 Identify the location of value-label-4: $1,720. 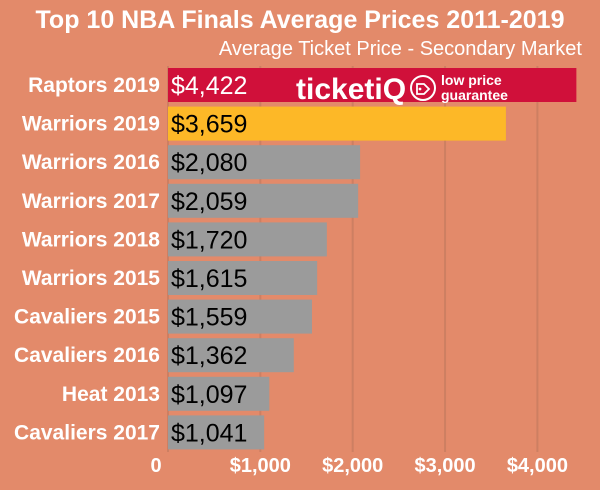
(209, 240).